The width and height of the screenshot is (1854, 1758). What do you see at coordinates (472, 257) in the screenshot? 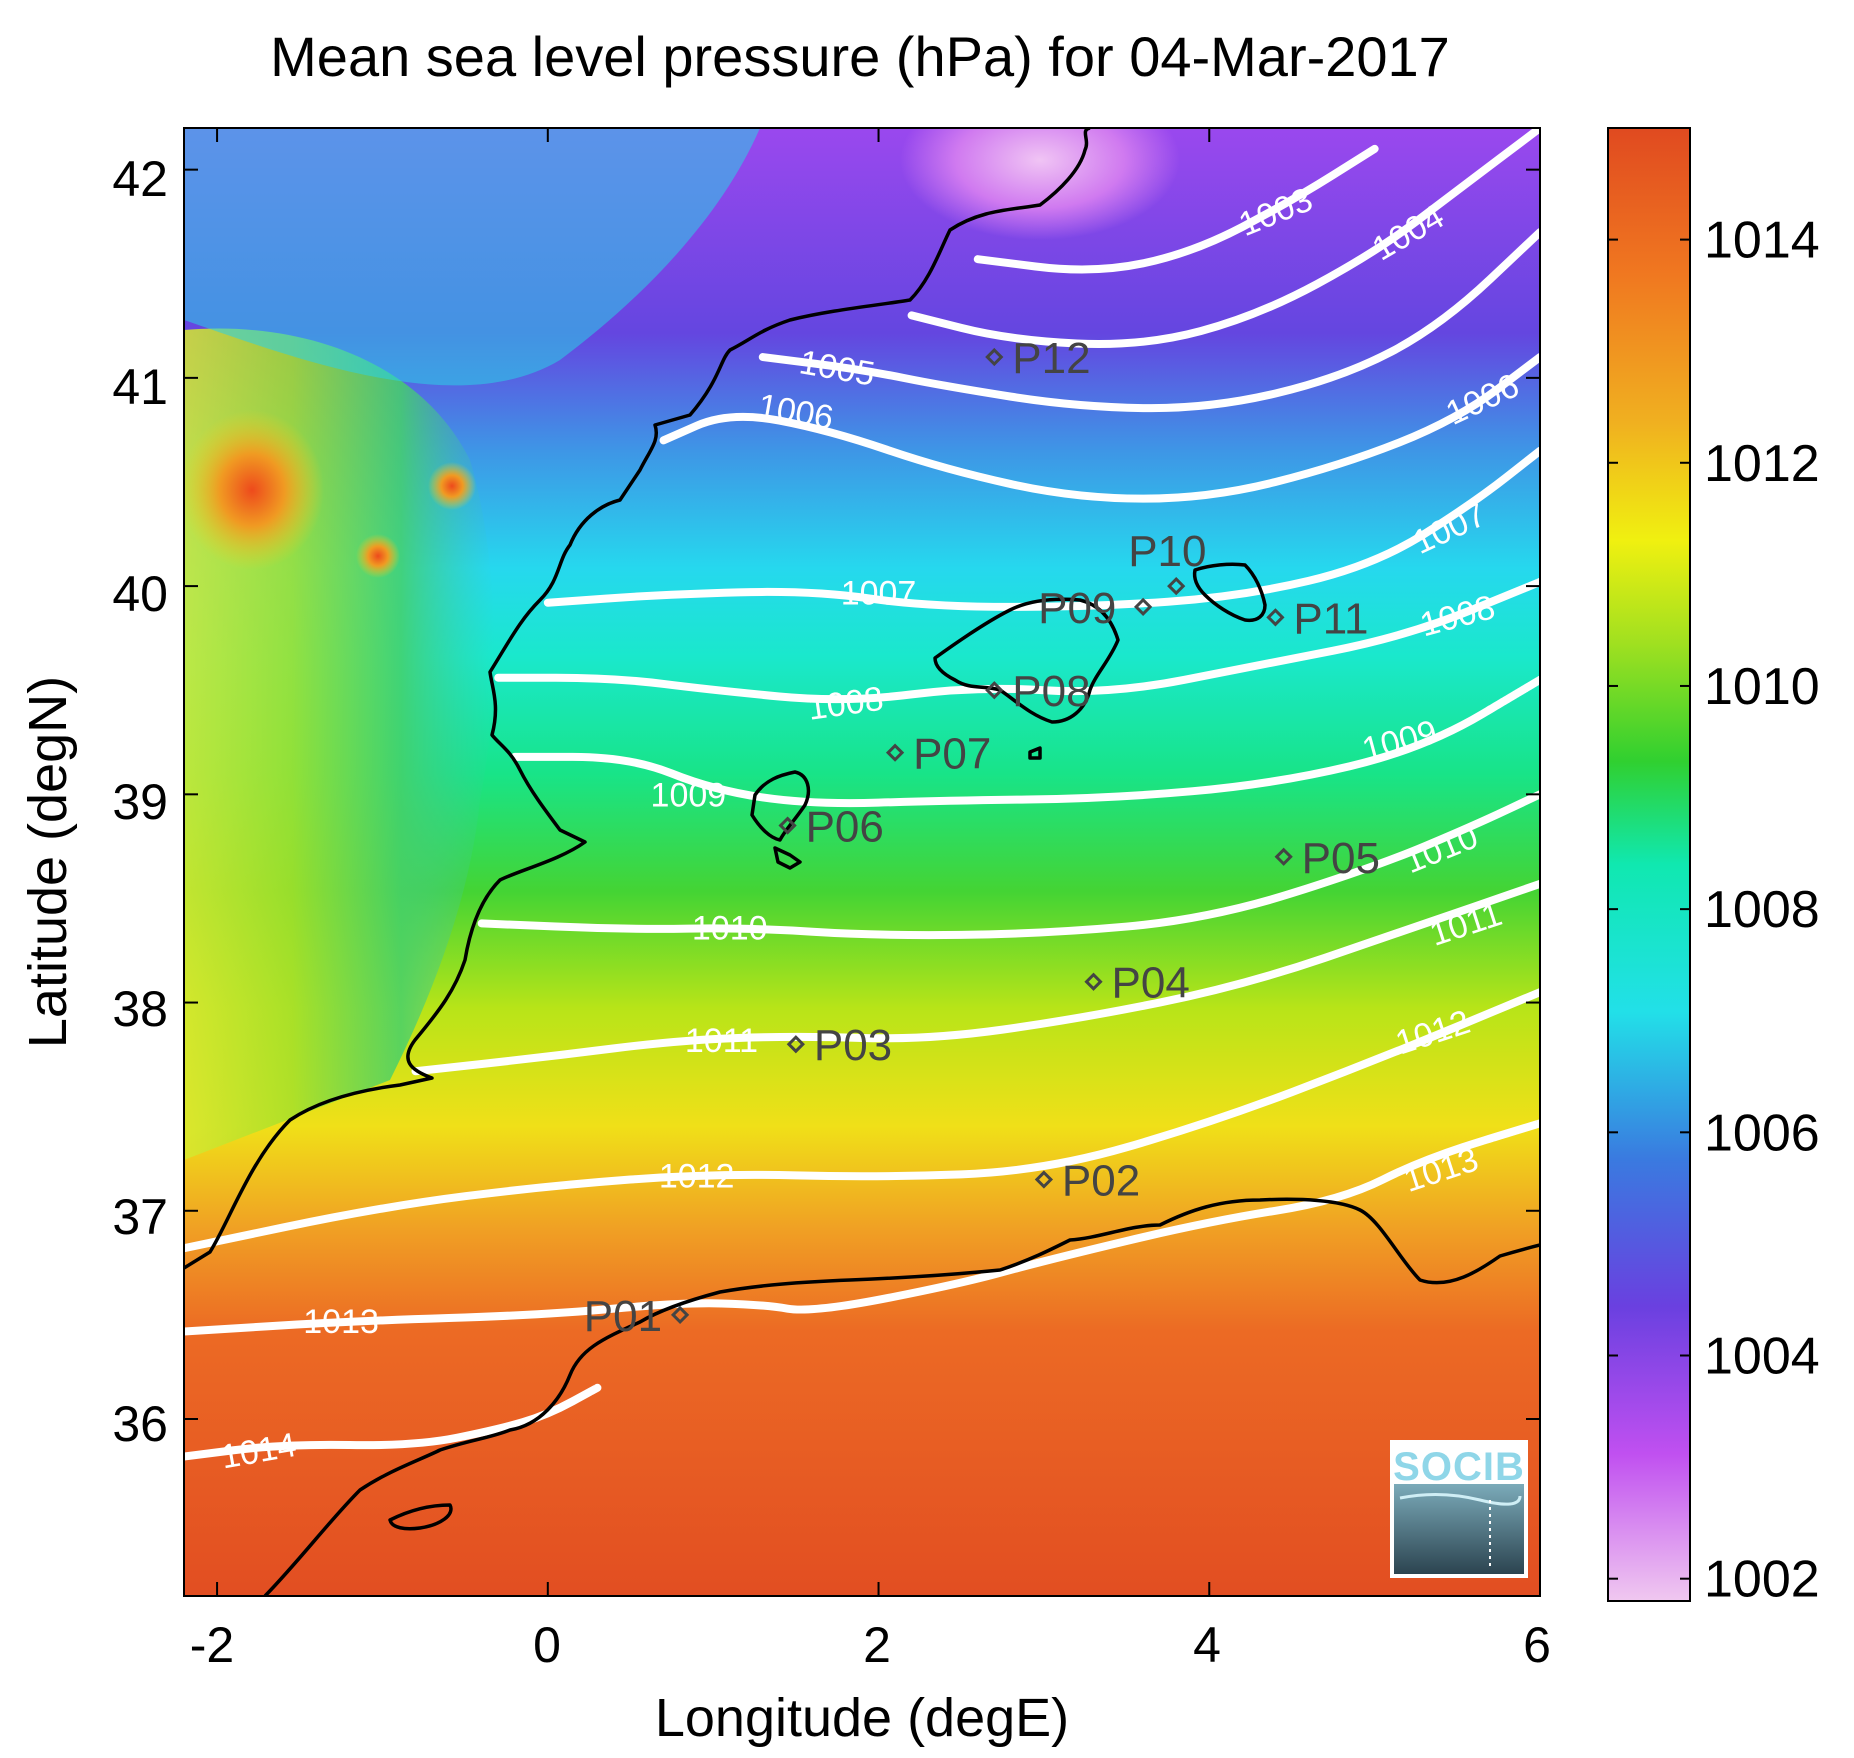
I see `northwest-low-region` at bounding box center [472, 257].